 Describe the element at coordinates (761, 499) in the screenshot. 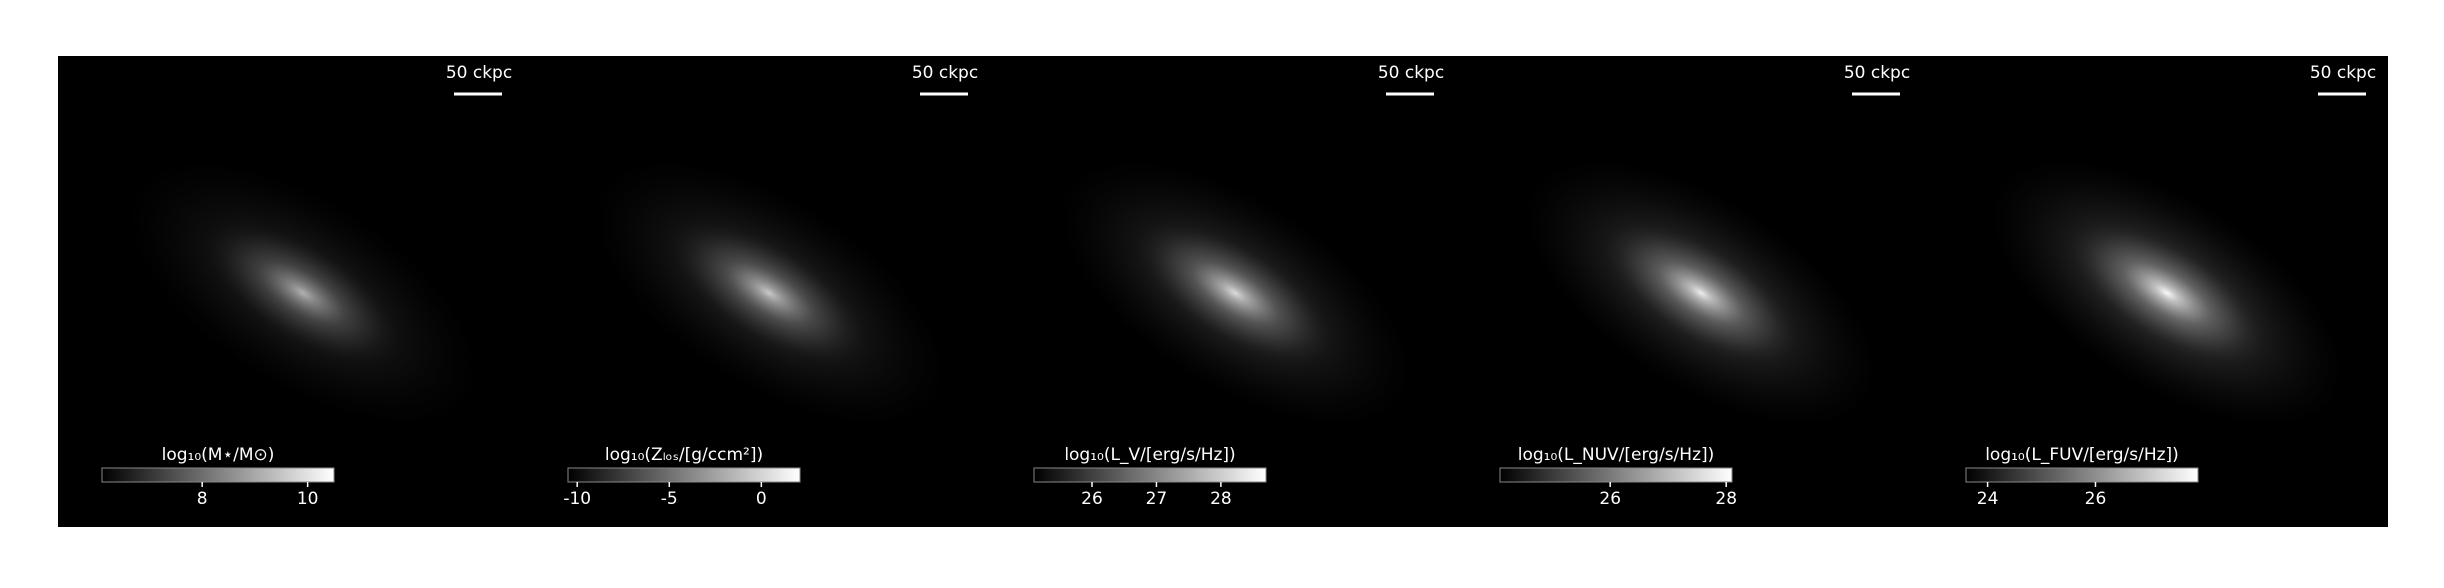

I see `colorbar-tick-label: 0` at that location.